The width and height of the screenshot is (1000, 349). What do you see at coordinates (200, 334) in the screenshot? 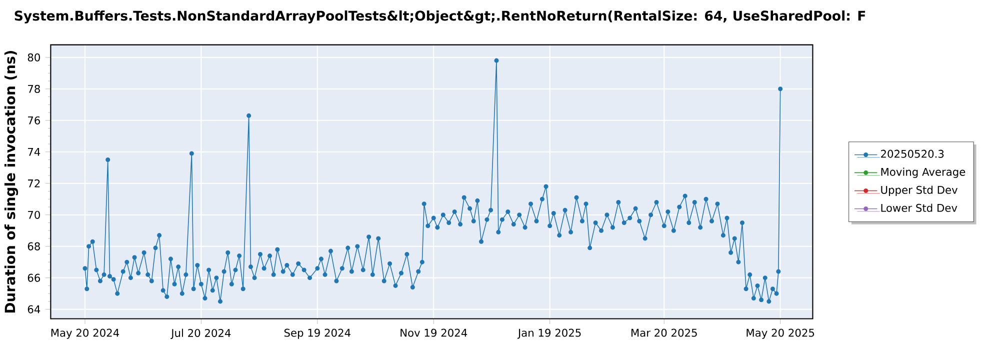
I see `x-tick-label: Jul 20 2024` at bounding box center [200, 334].